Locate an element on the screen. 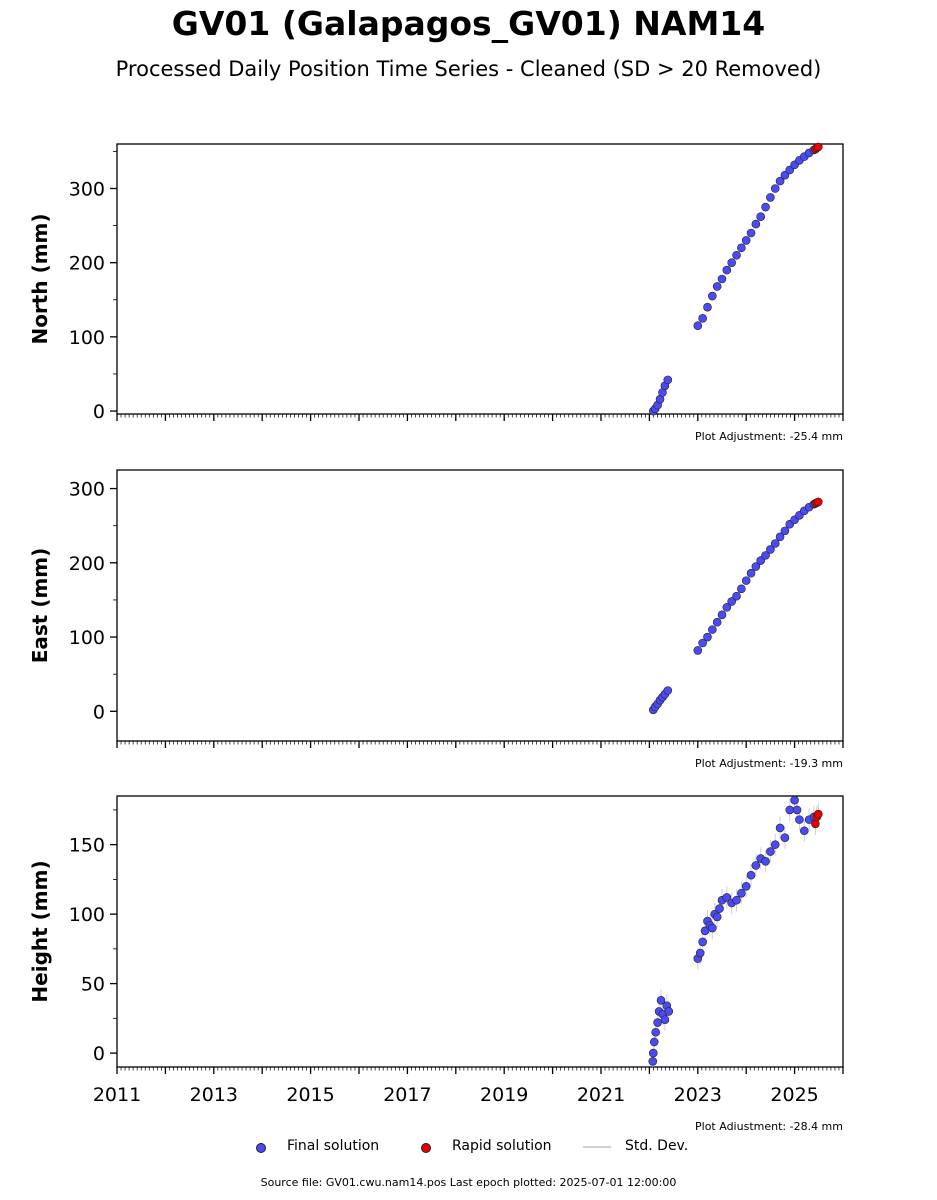 Image resolution: width=937 pixels, height=1200 pixels. height-y-axis-title: Height (mm) is located at coordinates (40, 931).